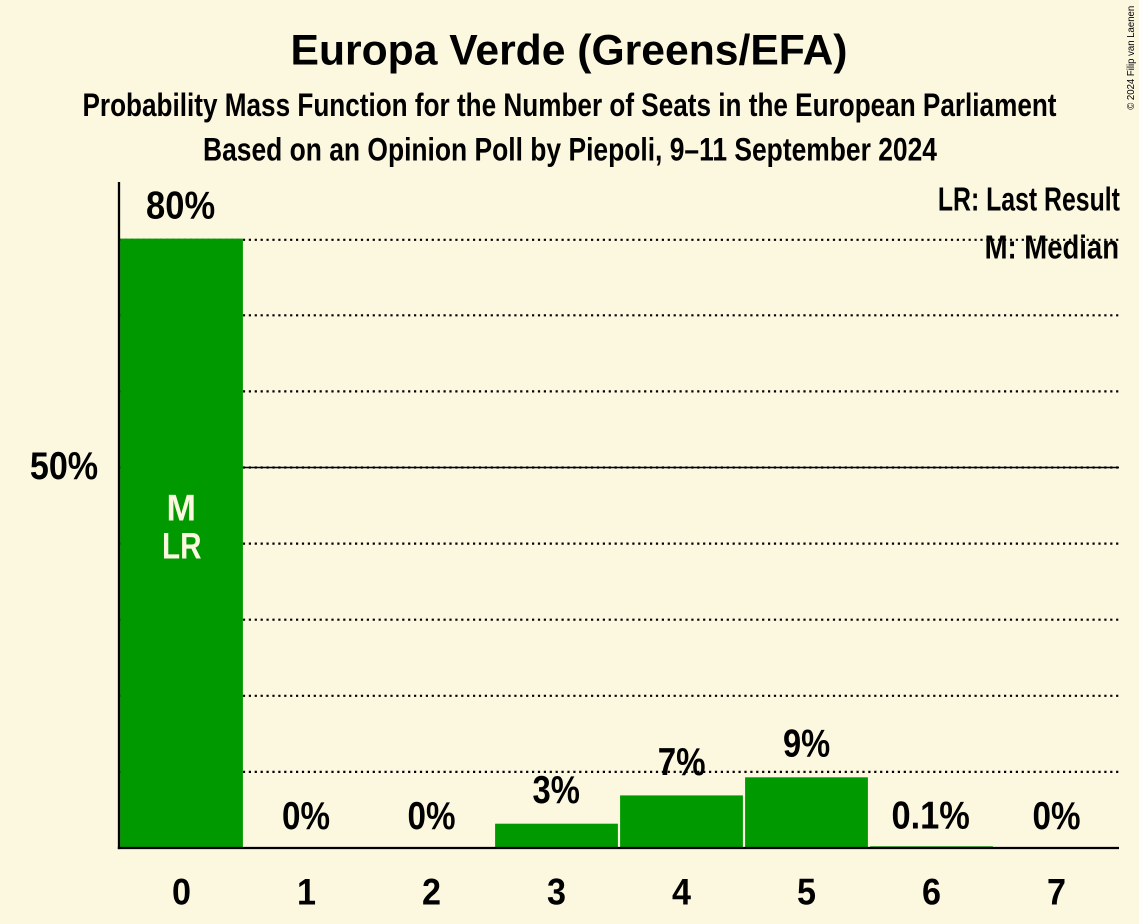  What do you see at coordinates (1056, 892) in the screenshot?
I see `svg-text: 7` at bounding box center [1056, 892].